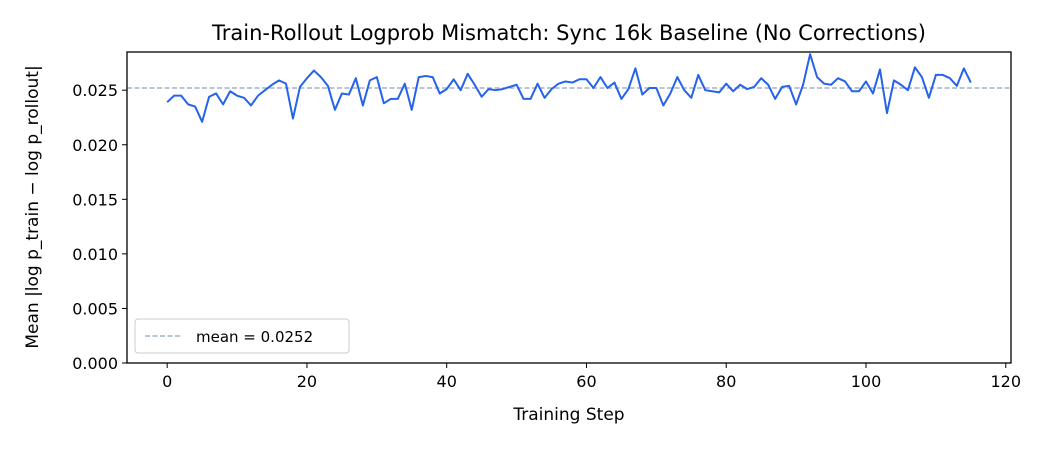 Image resolution: width=1050 pixels, height=454 pixels. Describe the element at coordinates (95, 308) in the screenshot. I see `y-tick-label: 0.005` at that location.